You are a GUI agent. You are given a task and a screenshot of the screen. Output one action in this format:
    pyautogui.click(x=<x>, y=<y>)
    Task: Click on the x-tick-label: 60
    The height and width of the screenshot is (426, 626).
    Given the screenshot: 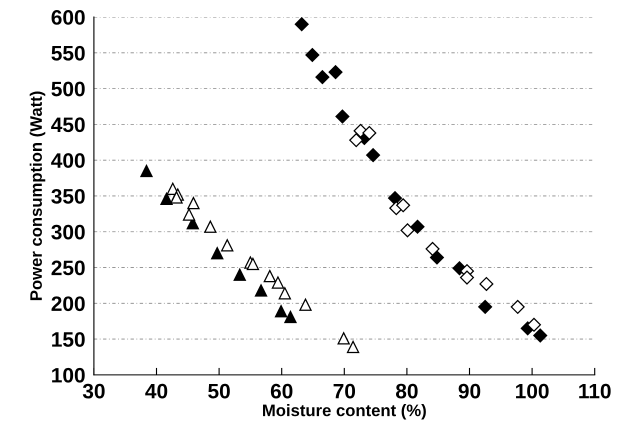 What is the action you would take?
    pyautogui.click(x=281, y=391)
    